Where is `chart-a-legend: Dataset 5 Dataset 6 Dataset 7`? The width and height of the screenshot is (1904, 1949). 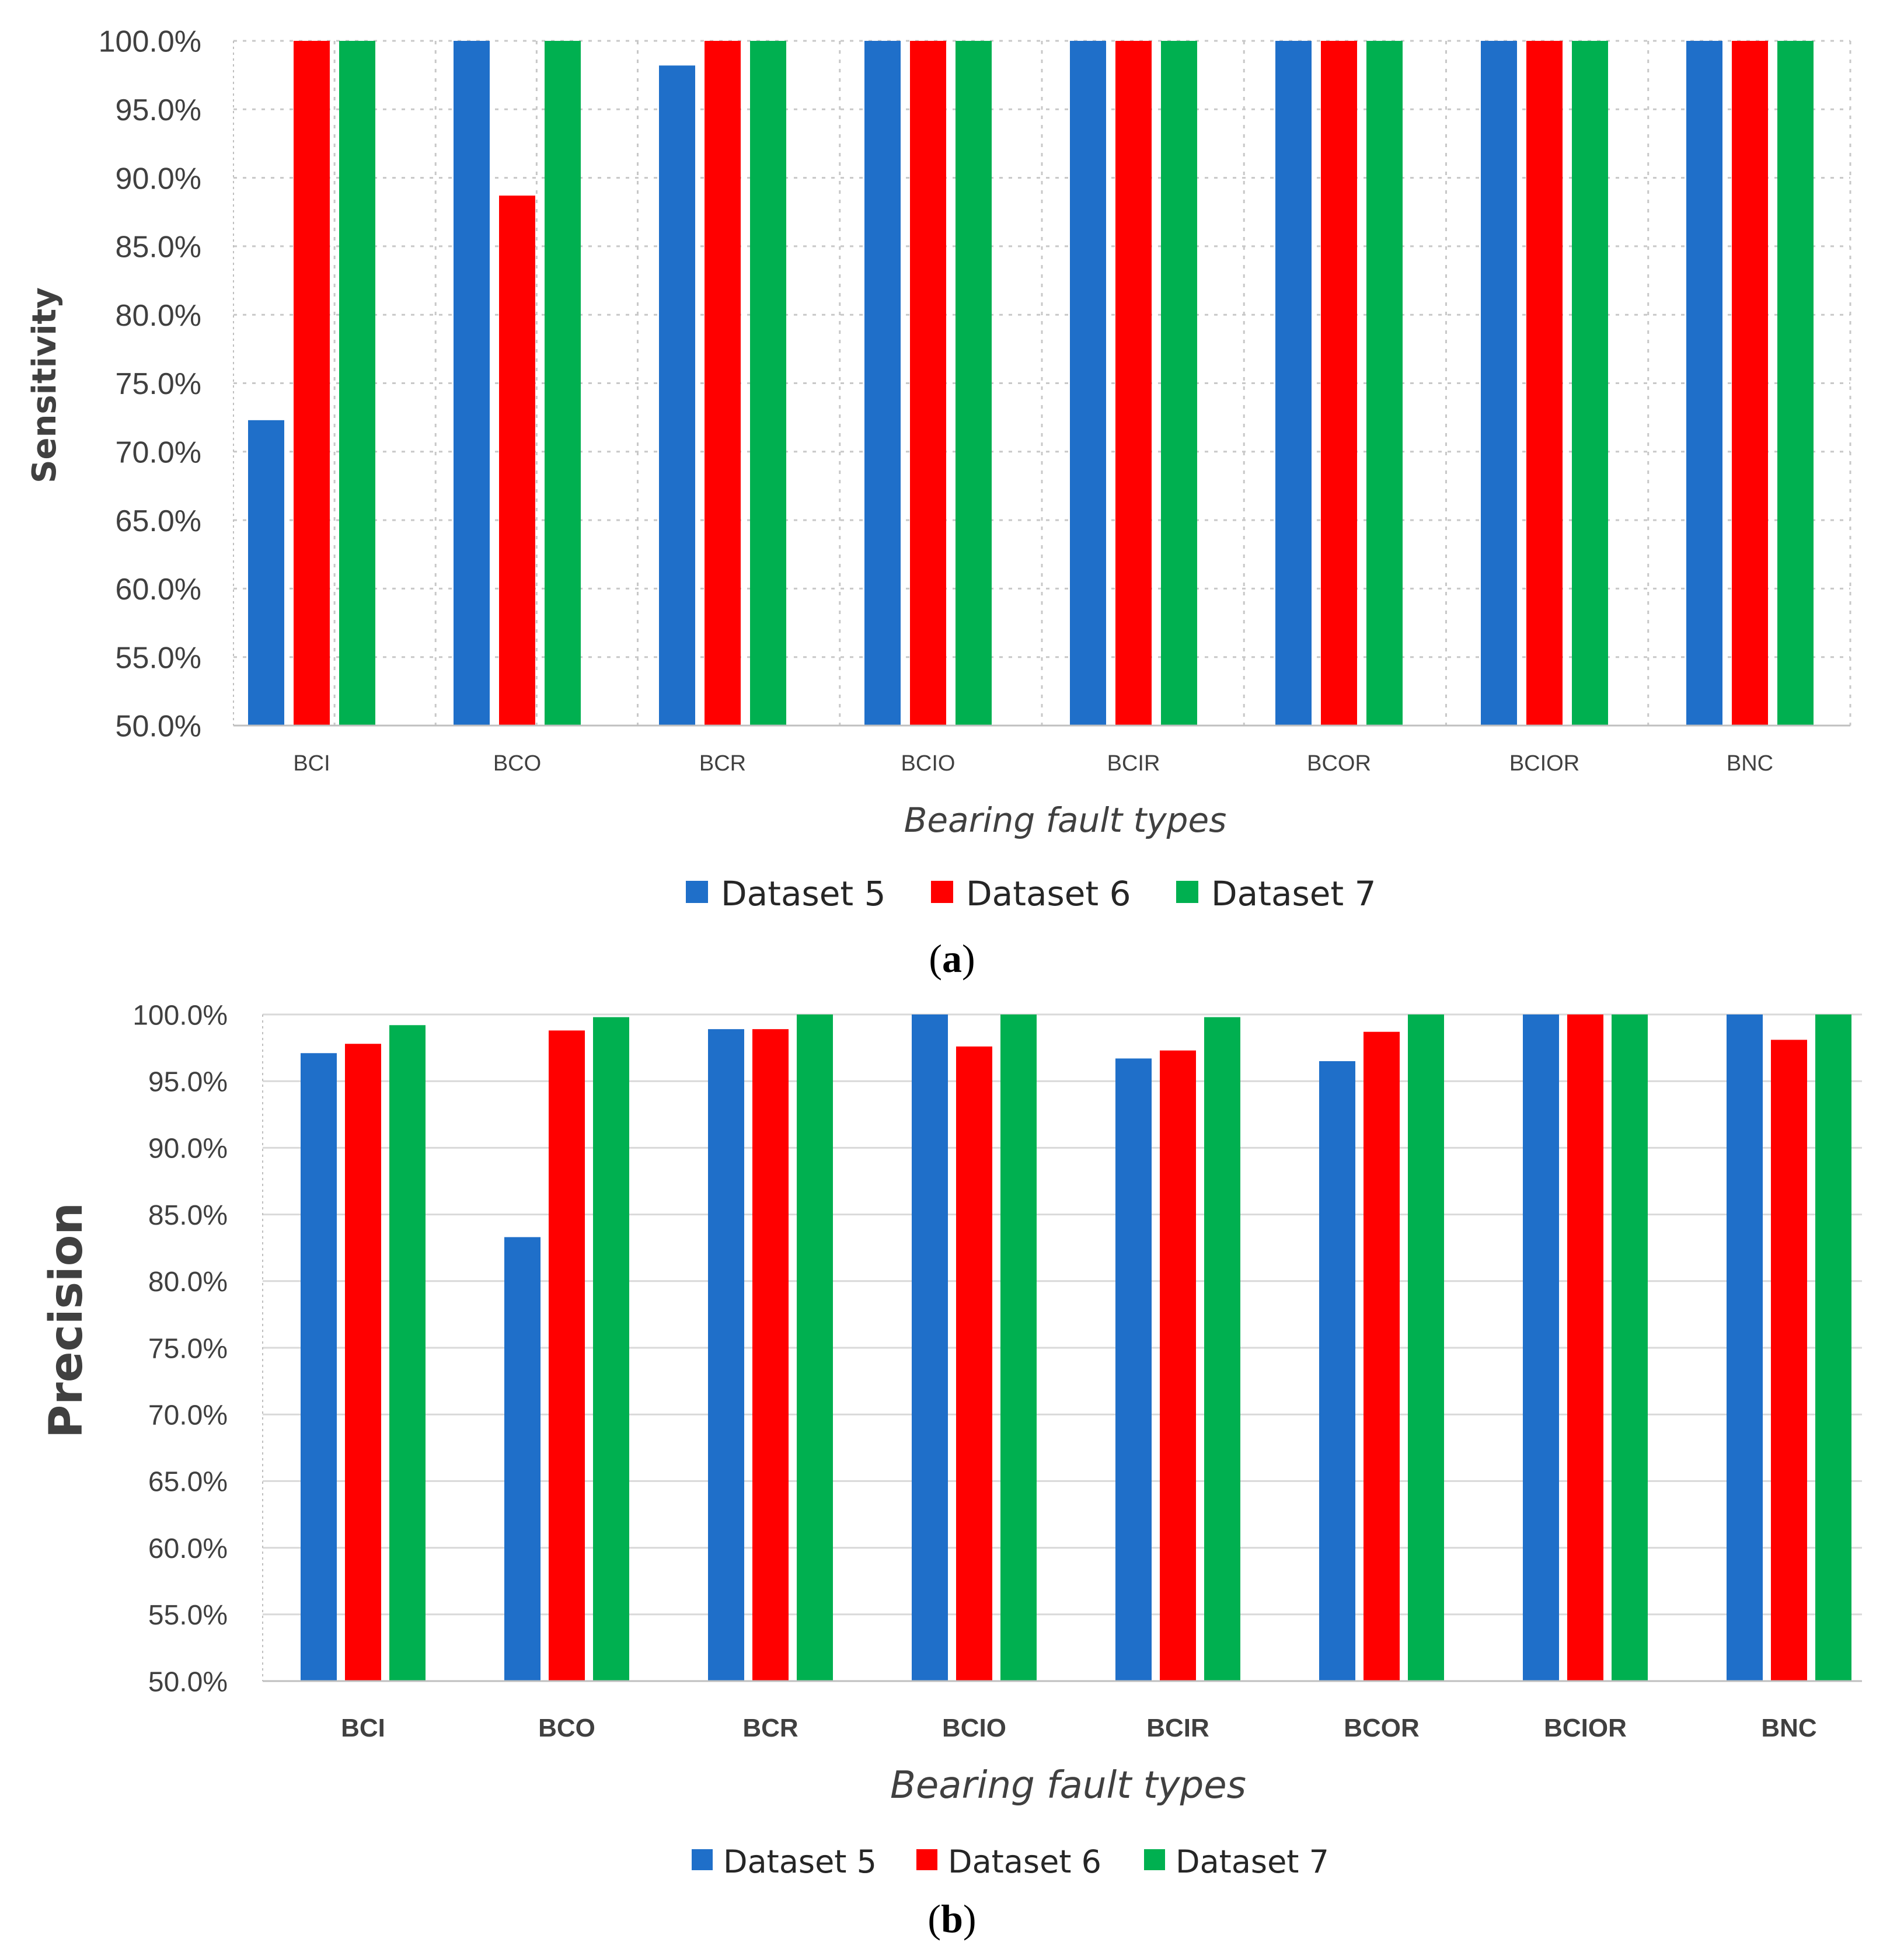 chart-a-legend: Dataset 5 Dataset 6 Dataset 7 is located at coordinates (1031, 894).